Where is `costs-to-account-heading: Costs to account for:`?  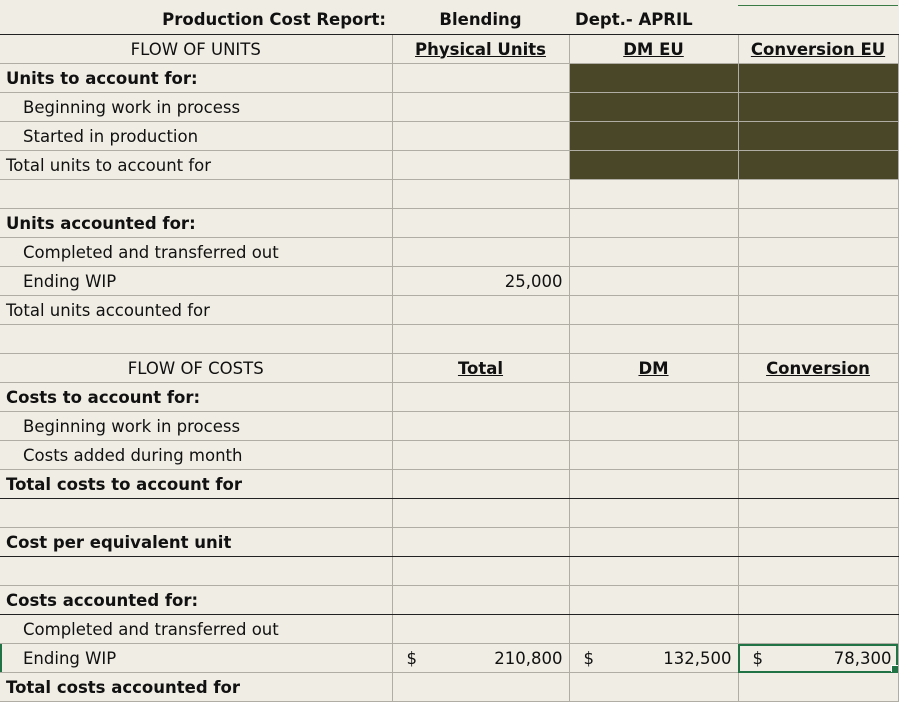
costs-to-account-heading: Costs to account for: is located at coordinates (196, 397).